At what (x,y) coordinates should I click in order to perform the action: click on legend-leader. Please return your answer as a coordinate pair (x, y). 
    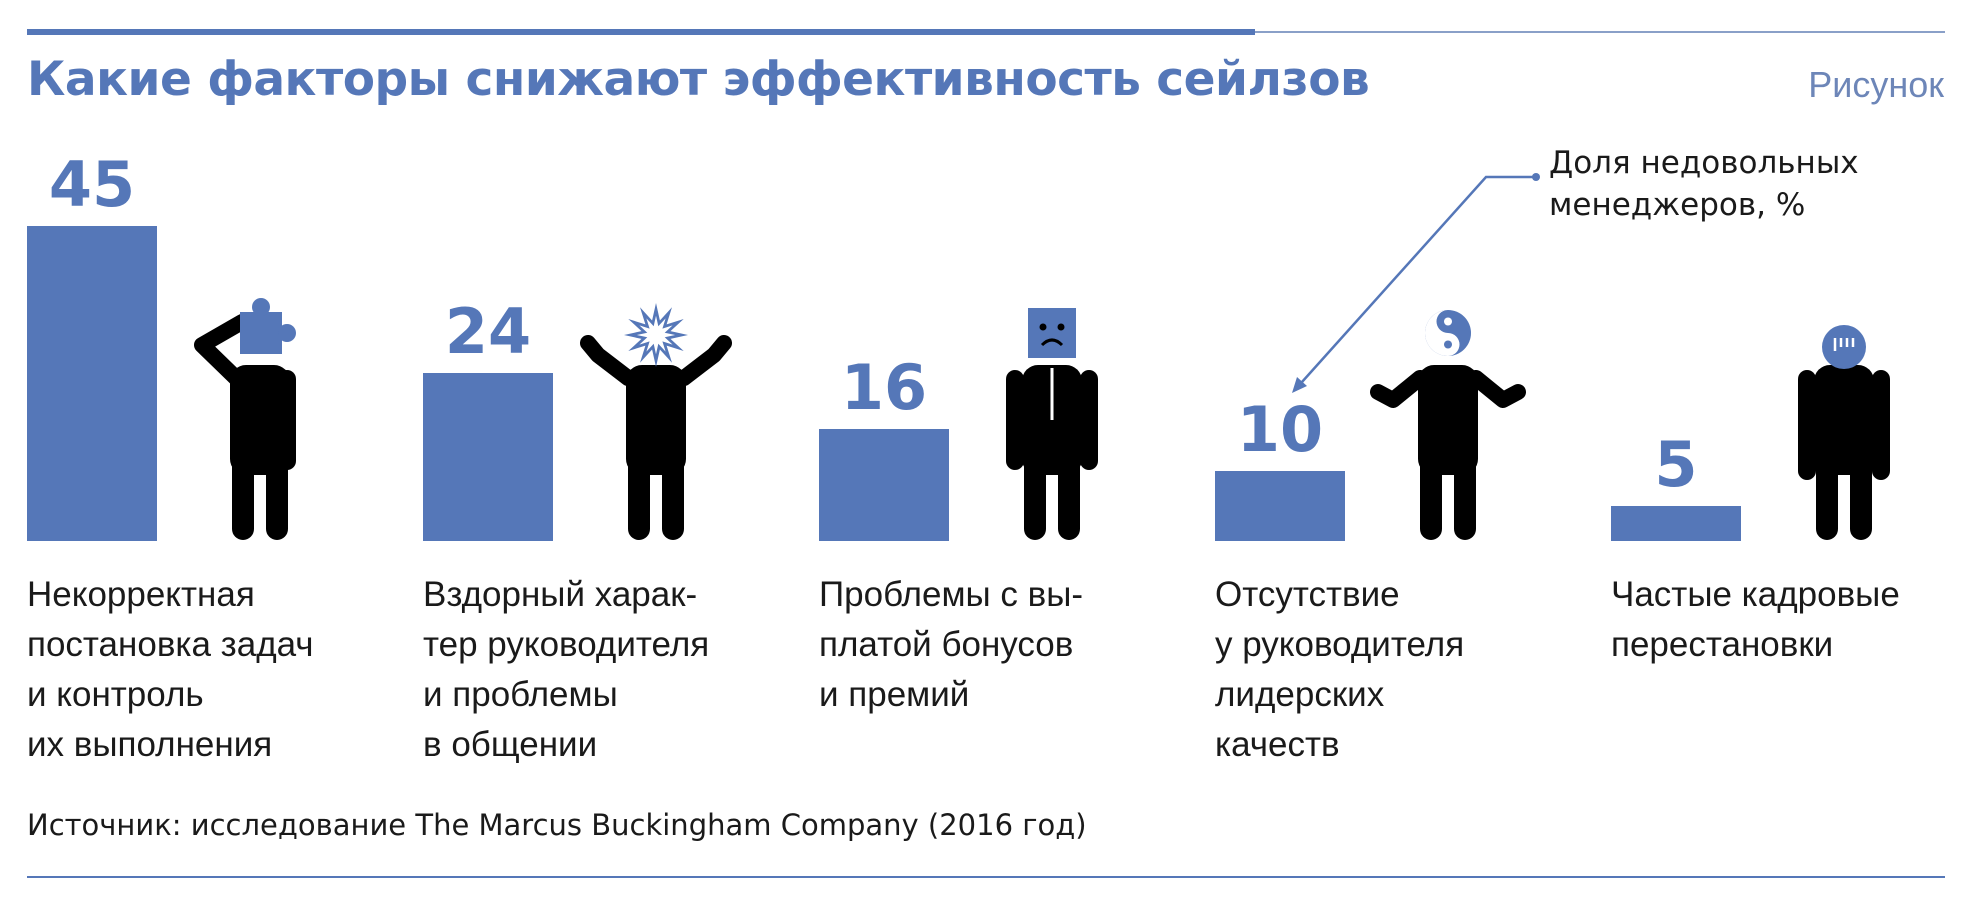
    Looking at the image, I should click on (1416, 283).